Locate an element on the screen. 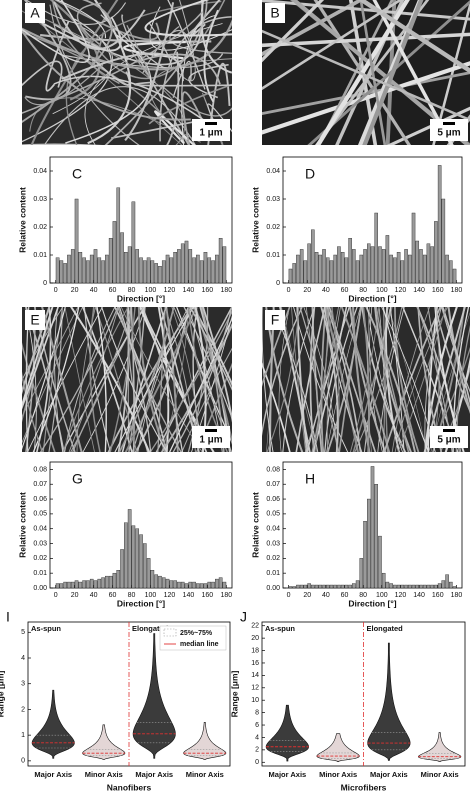  y-tick-label: 0.03 is located at coordinates (40, 199).